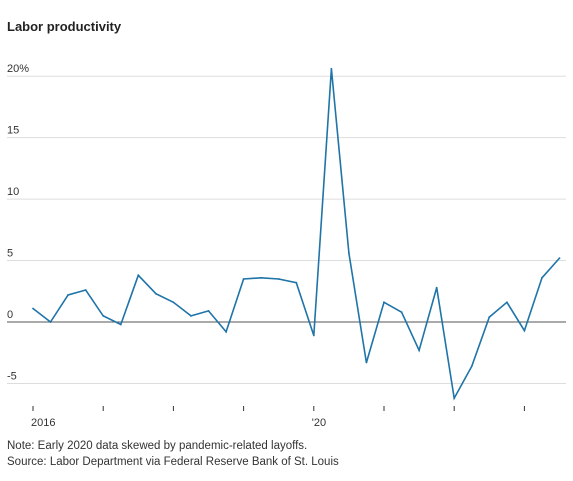  What do you see at coordinates (18, 69) in the screenshot?
I see `y-tick-label: 20%` at bounding box center [18, 69].